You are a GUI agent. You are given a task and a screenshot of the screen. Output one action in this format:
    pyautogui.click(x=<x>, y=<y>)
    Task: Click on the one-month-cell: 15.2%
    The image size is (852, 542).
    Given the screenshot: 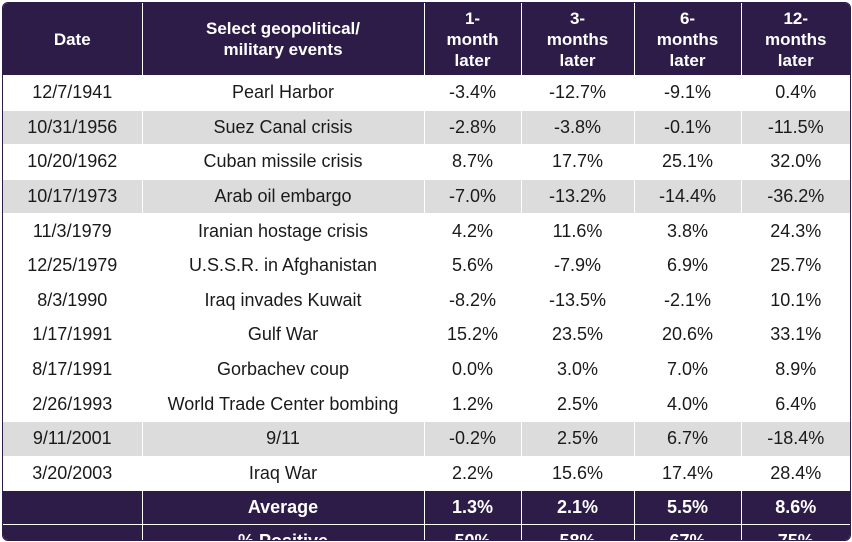 What is the action you would take?
    pyautogui.click(x=472, y=335)
    